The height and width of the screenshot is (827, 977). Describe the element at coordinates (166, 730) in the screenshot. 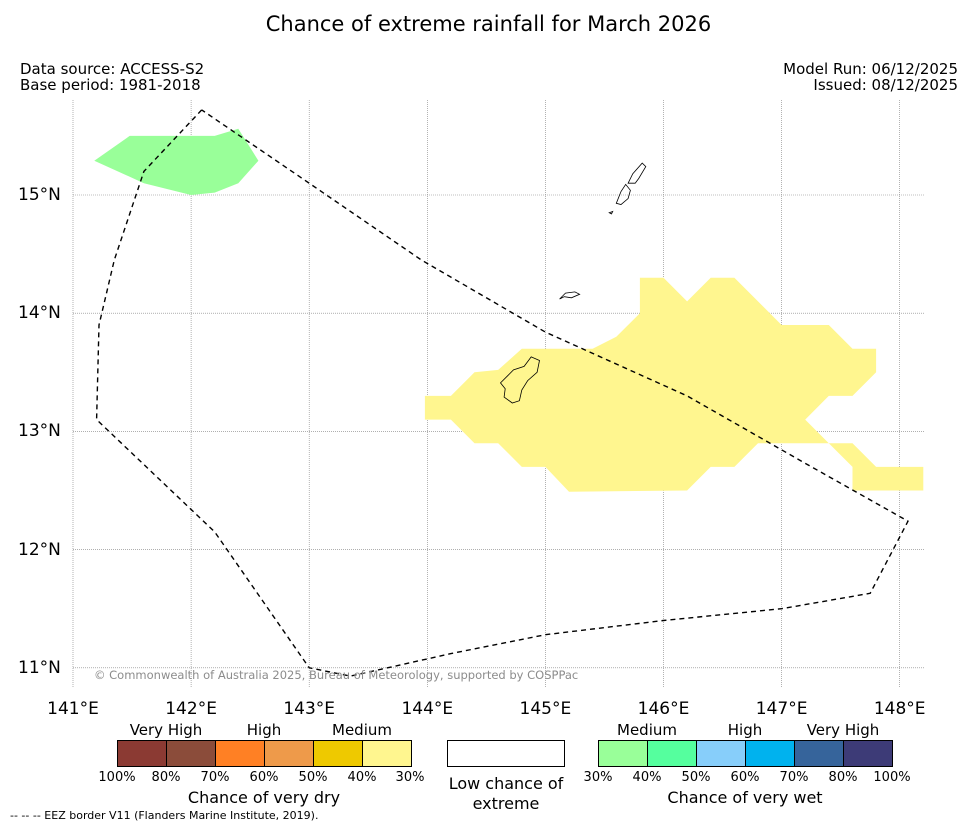

I see `dry-category-very-high: Very High` at that location.